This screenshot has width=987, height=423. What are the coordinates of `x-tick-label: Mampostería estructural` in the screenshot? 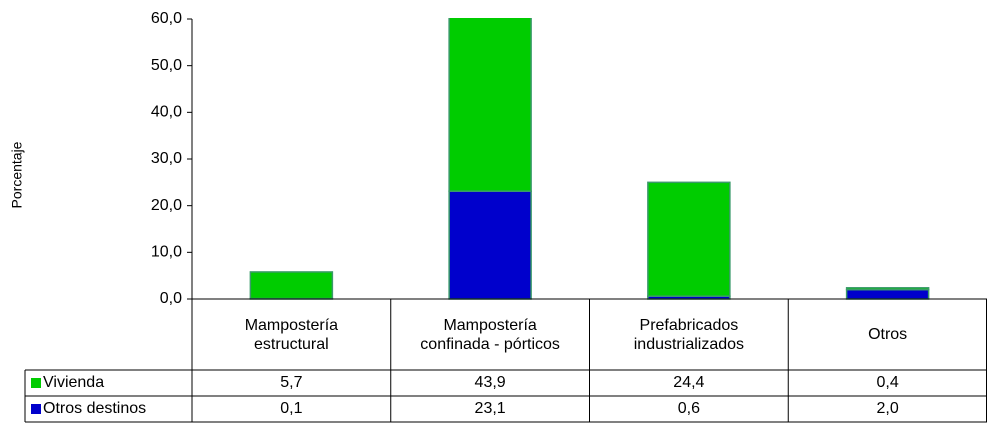 It's located at (291, 334).